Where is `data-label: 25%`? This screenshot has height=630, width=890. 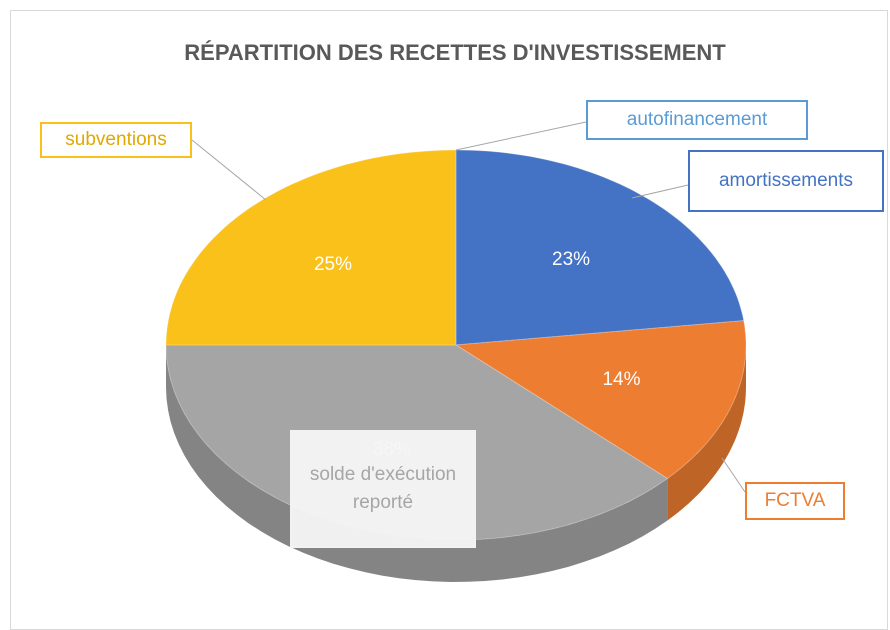 data-label: 25% is located at coordinates (333, 264).